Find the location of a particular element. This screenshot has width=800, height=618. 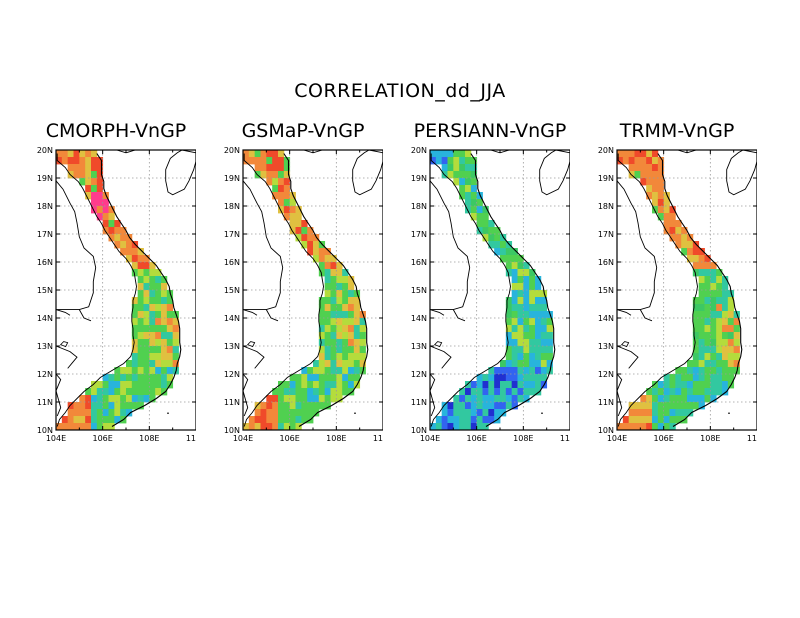

lat-label: 13N is located at coordinates (419, 346).